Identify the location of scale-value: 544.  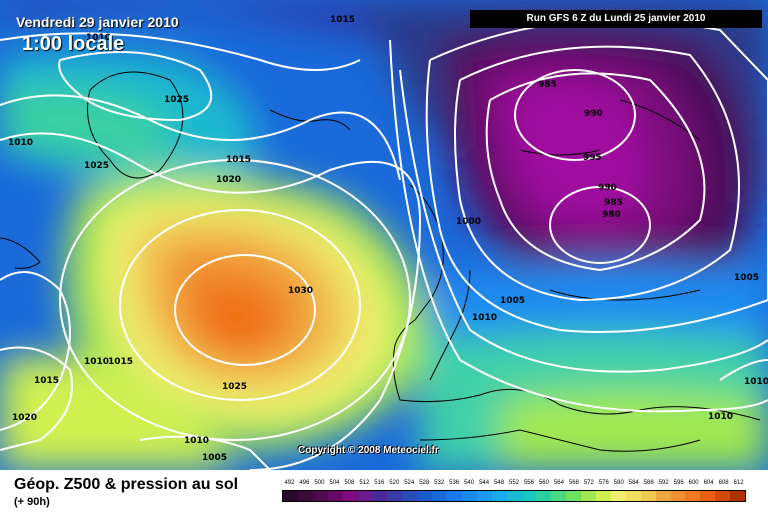
(484, 483).